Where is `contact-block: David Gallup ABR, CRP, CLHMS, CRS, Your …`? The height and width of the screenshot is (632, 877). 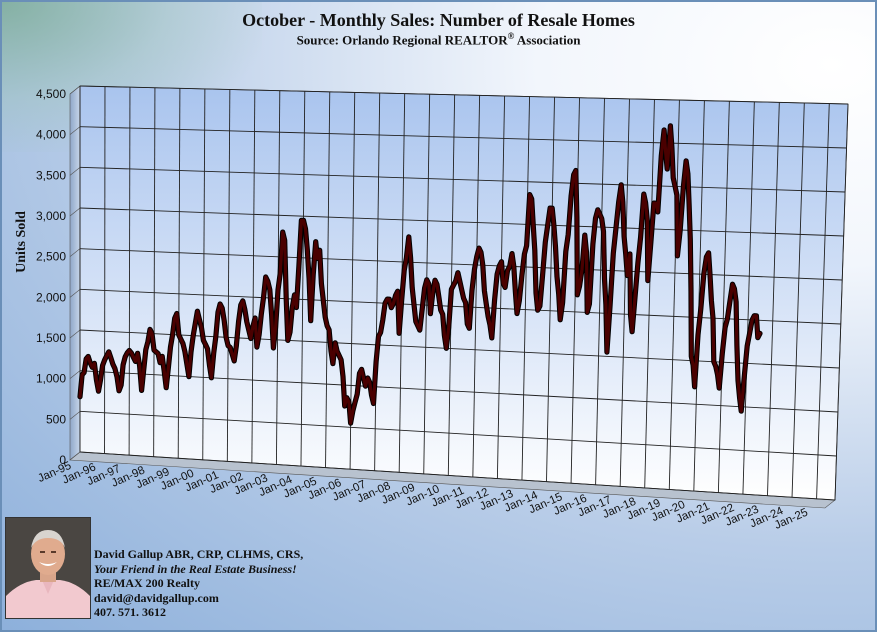
contact-block: David Gallup ABR, CRP, CLHMS, CRS, Your … is located at coordinates (198, 583).